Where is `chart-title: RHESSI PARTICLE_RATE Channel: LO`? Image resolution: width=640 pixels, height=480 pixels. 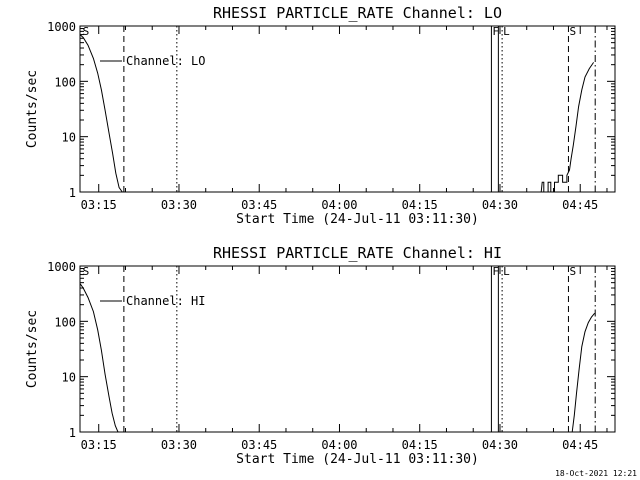
chart-title: RHESSI PARTICLE_RATE Channel: LO is located at coordinates (357, 13).